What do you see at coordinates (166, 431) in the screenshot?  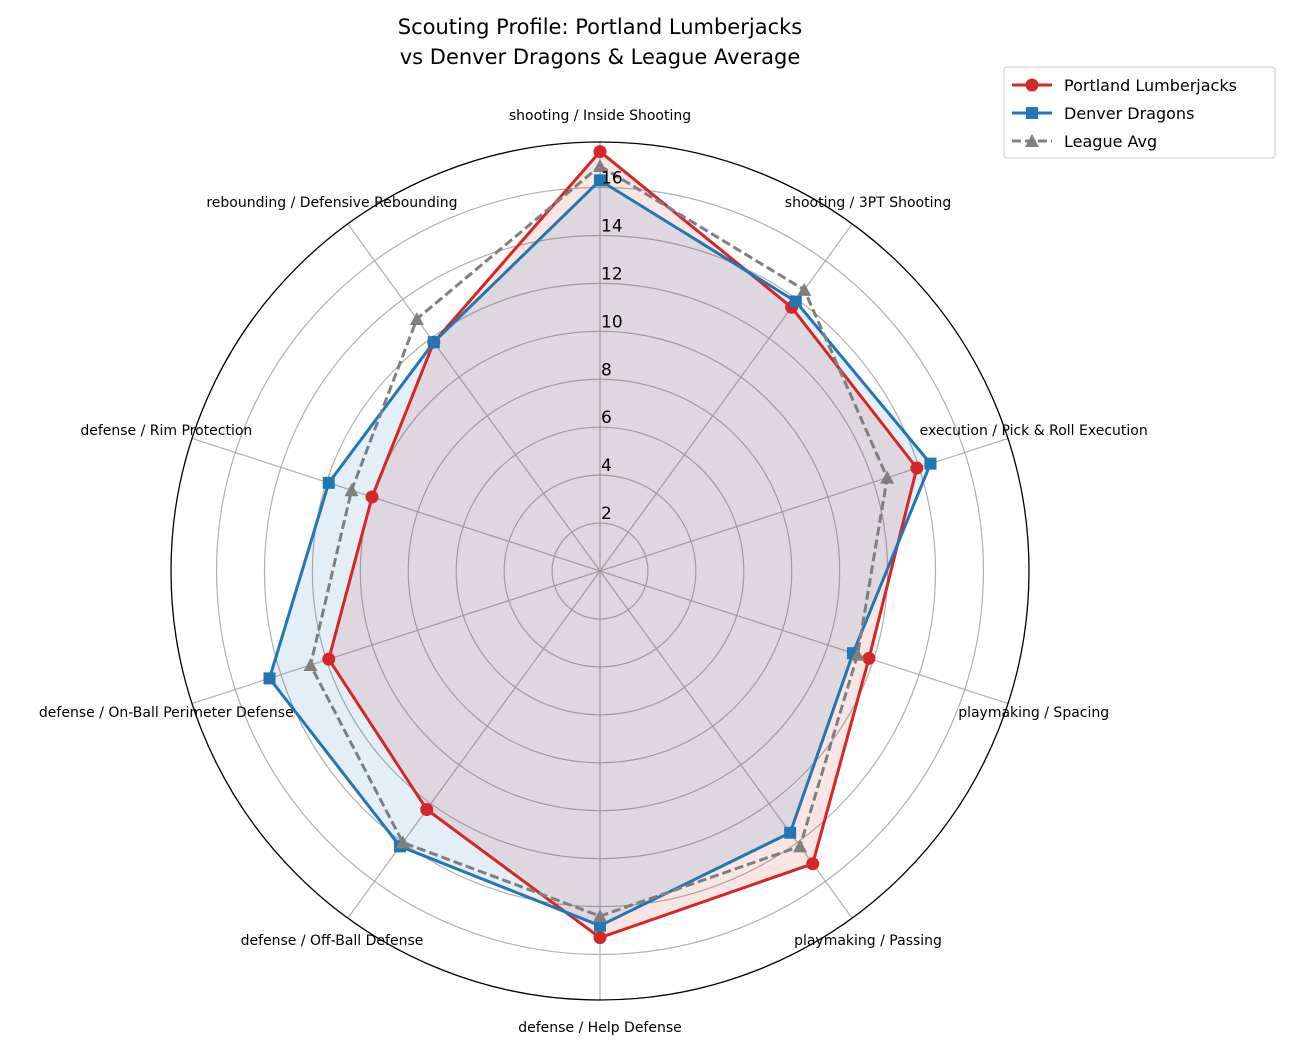 I see `category-label: defense / Rim Protection` at bounding box center [166, 431].